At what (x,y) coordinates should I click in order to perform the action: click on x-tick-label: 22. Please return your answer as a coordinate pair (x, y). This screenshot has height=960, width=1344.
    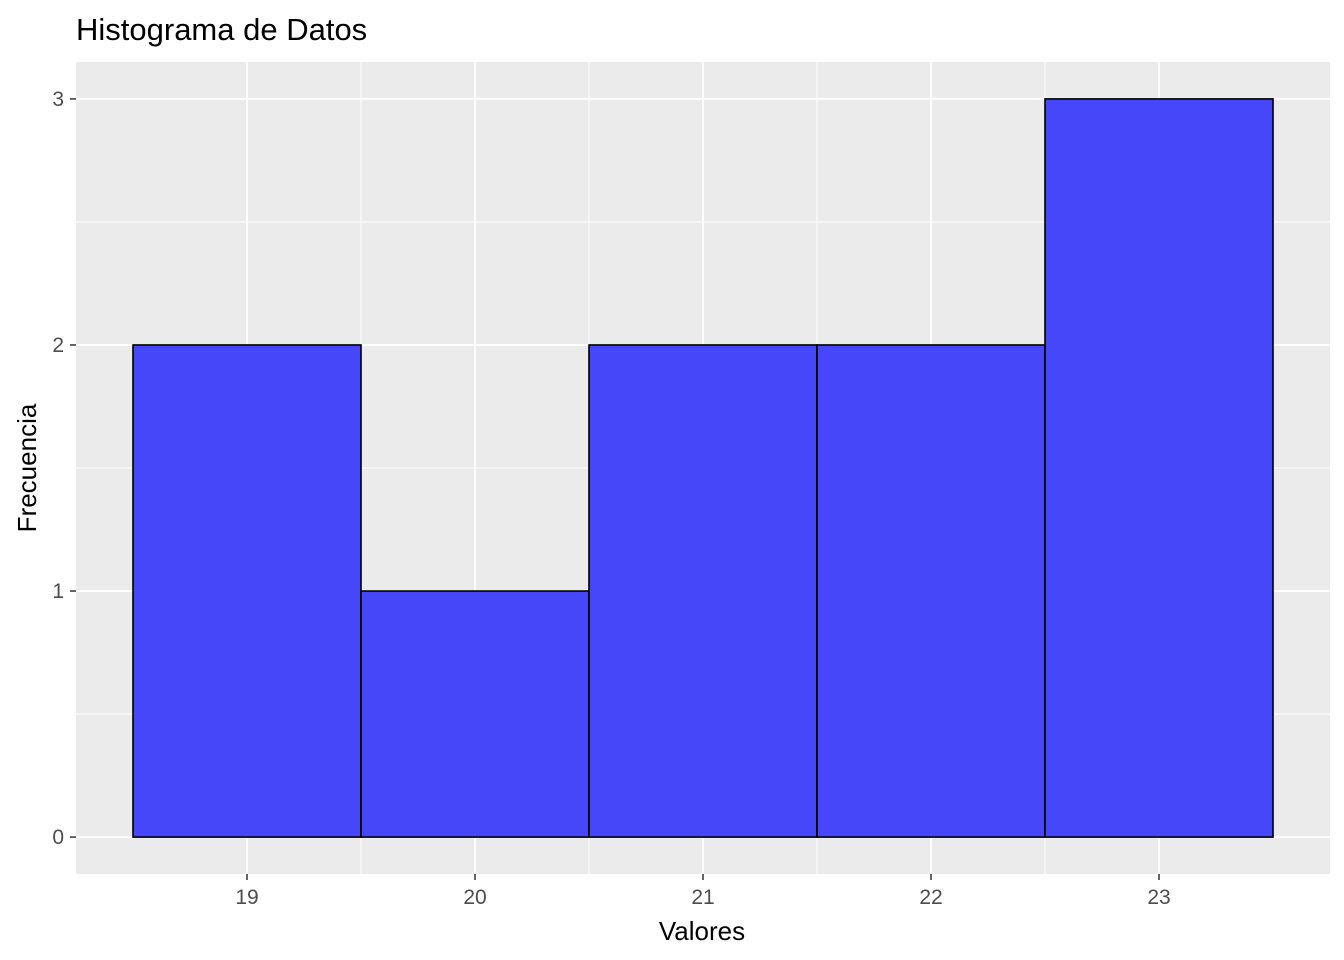
    Looking at the image, I should click on (930, 897).